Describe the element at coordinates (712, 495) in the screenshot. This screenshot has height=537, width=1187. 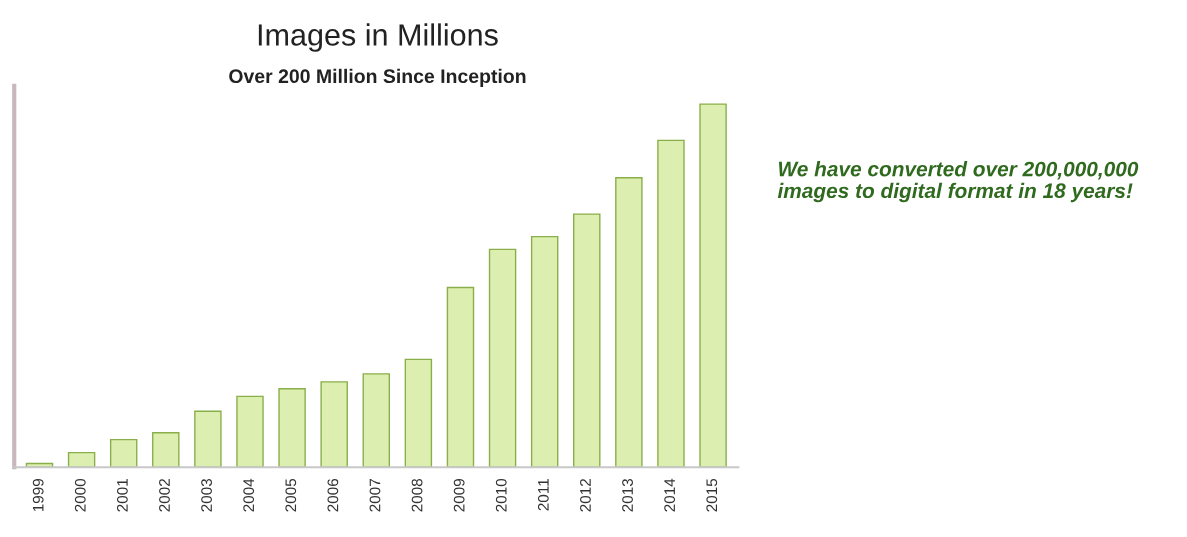
I see `x-tick-label: 2015` at that location.